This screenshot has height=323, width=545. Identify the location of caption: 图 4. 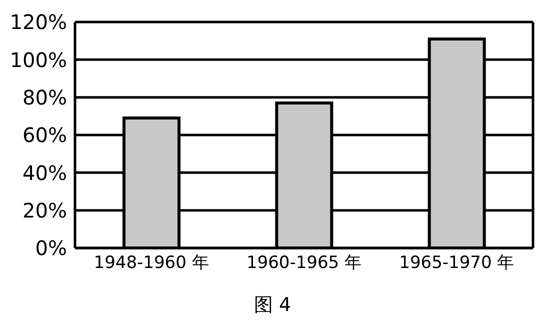
(272, 305).